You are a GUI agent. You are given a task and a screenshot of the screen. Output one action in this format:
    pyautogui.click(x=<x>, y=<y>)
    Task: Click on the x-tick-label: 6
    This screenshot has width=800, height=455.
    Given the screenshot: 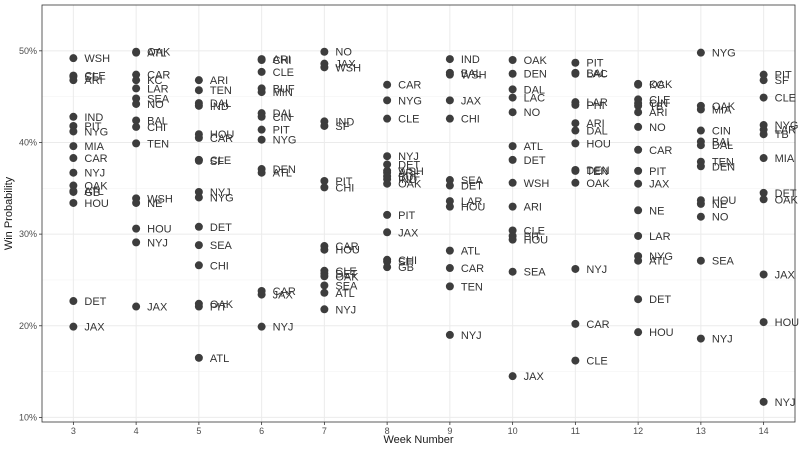 What is the action you would take?
    pyautogui.click(x=261, y=431)
    